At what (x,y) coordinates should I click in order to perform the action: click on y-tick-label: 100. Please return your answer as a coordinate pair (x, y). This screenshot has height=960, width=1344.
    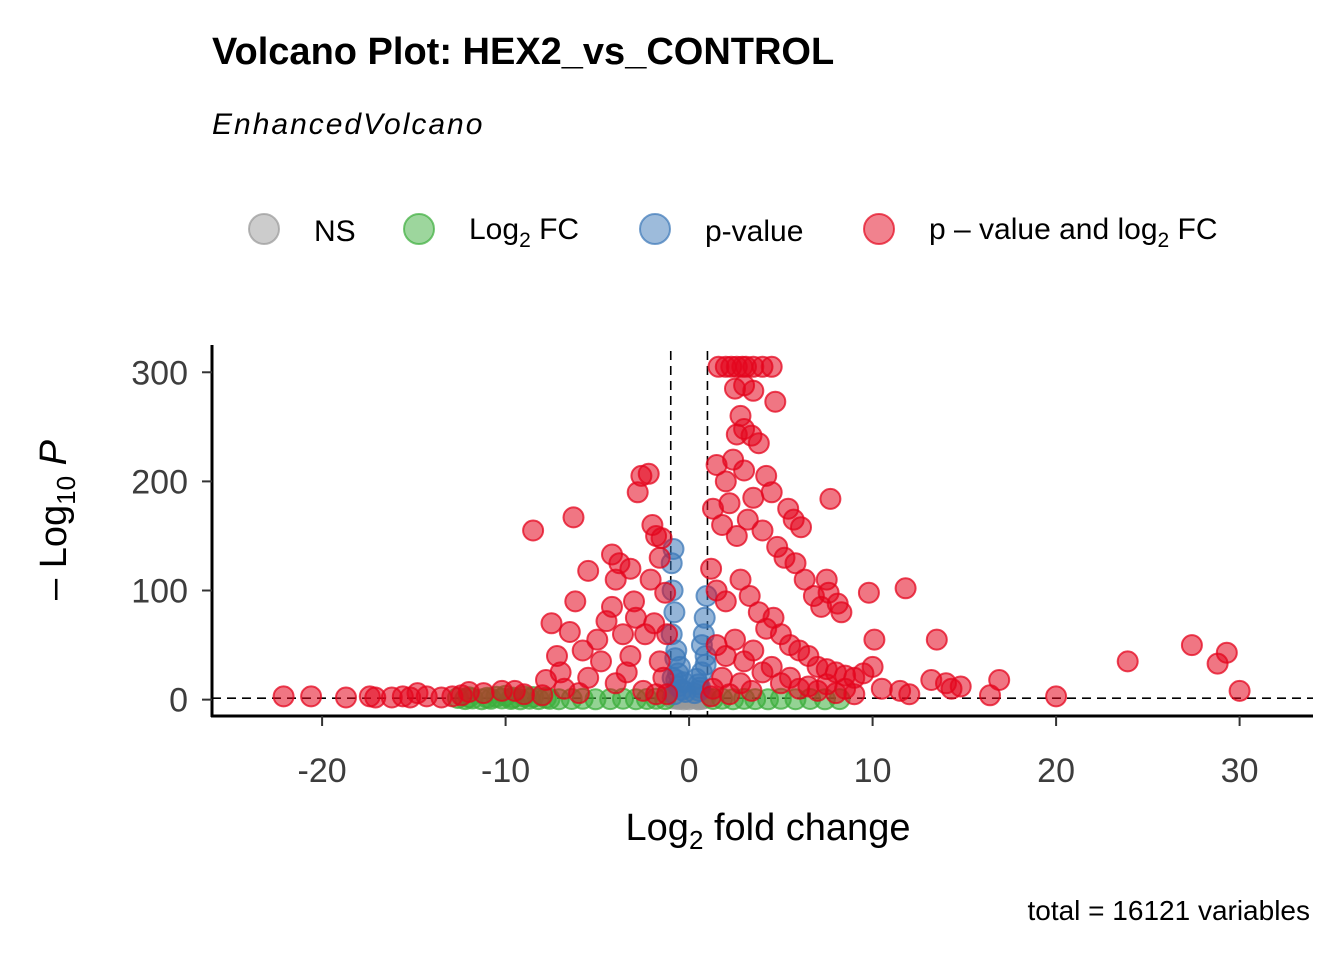
    Looking at the image, I should click on (159, 592).